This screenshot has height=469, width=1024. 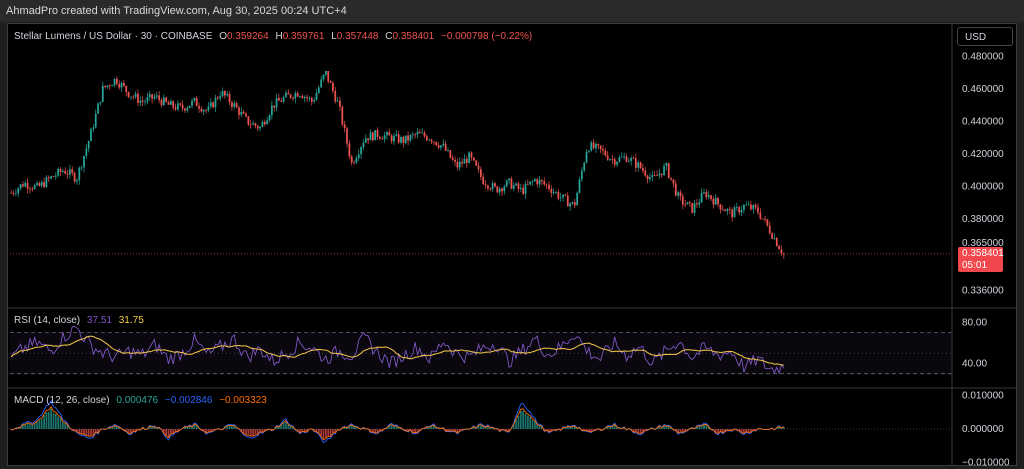 What do you see at coordinates (983, 290) in the screenshot?
I see `price-tick-label: 0.336000` at bounding box center [983, 290].